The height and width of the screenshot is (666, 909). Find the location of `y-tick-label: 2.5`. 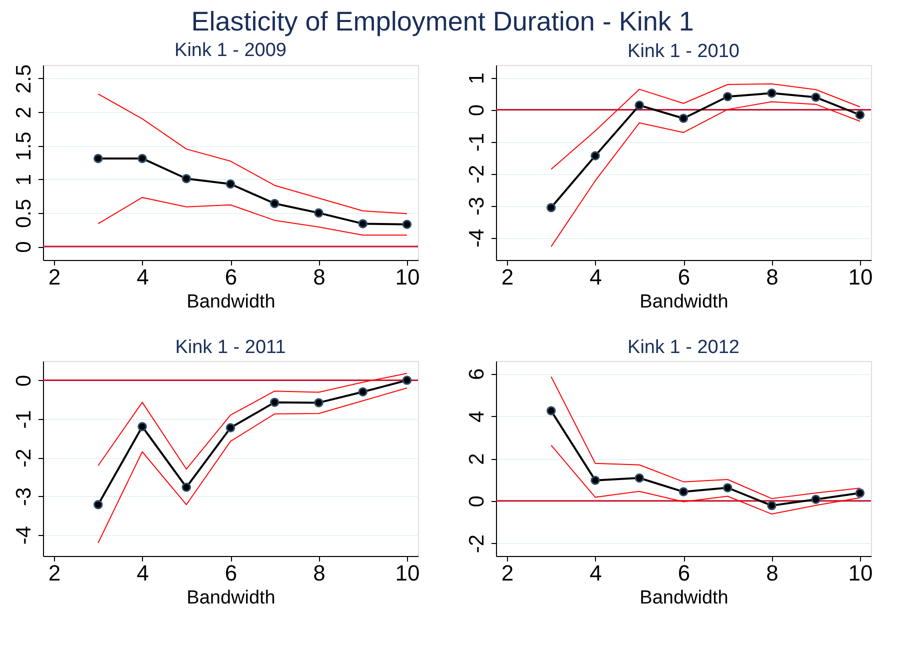

y-tick-label: 2.5 is located at coordinates (24, 79).